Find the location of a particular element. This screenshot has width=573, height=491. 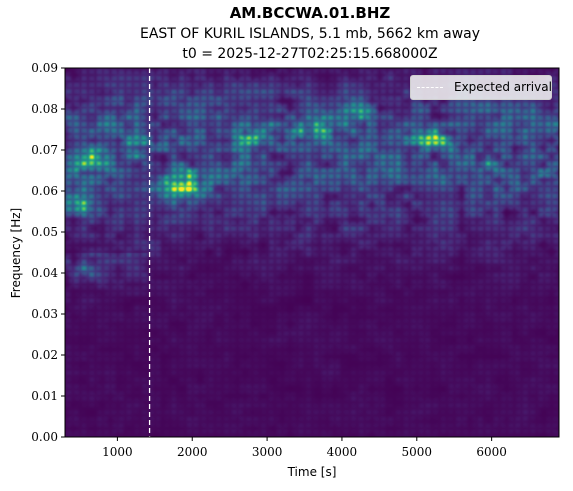

x-tick-label: 4000 is located at coordinates (342, 452).